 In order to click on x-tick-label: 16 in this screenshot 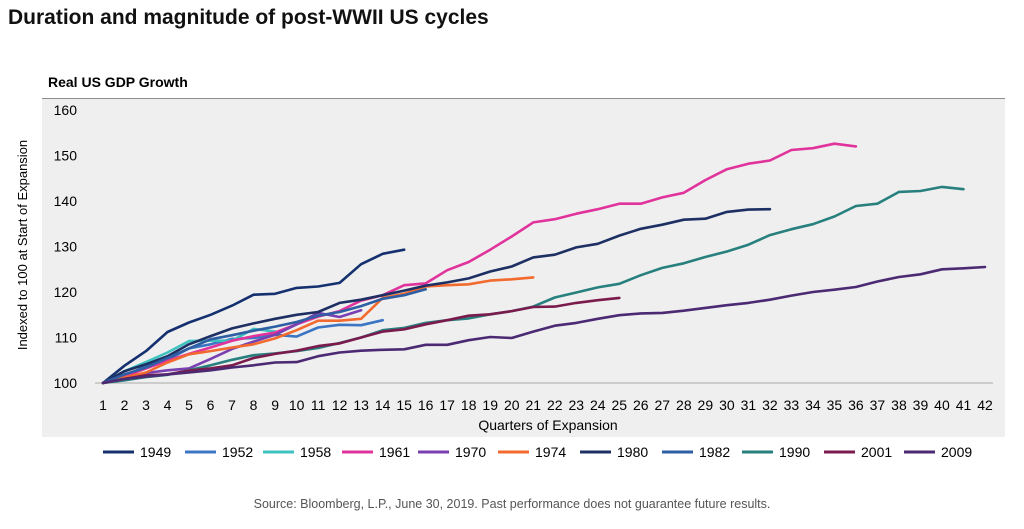, I will do `click(426, 405)`.